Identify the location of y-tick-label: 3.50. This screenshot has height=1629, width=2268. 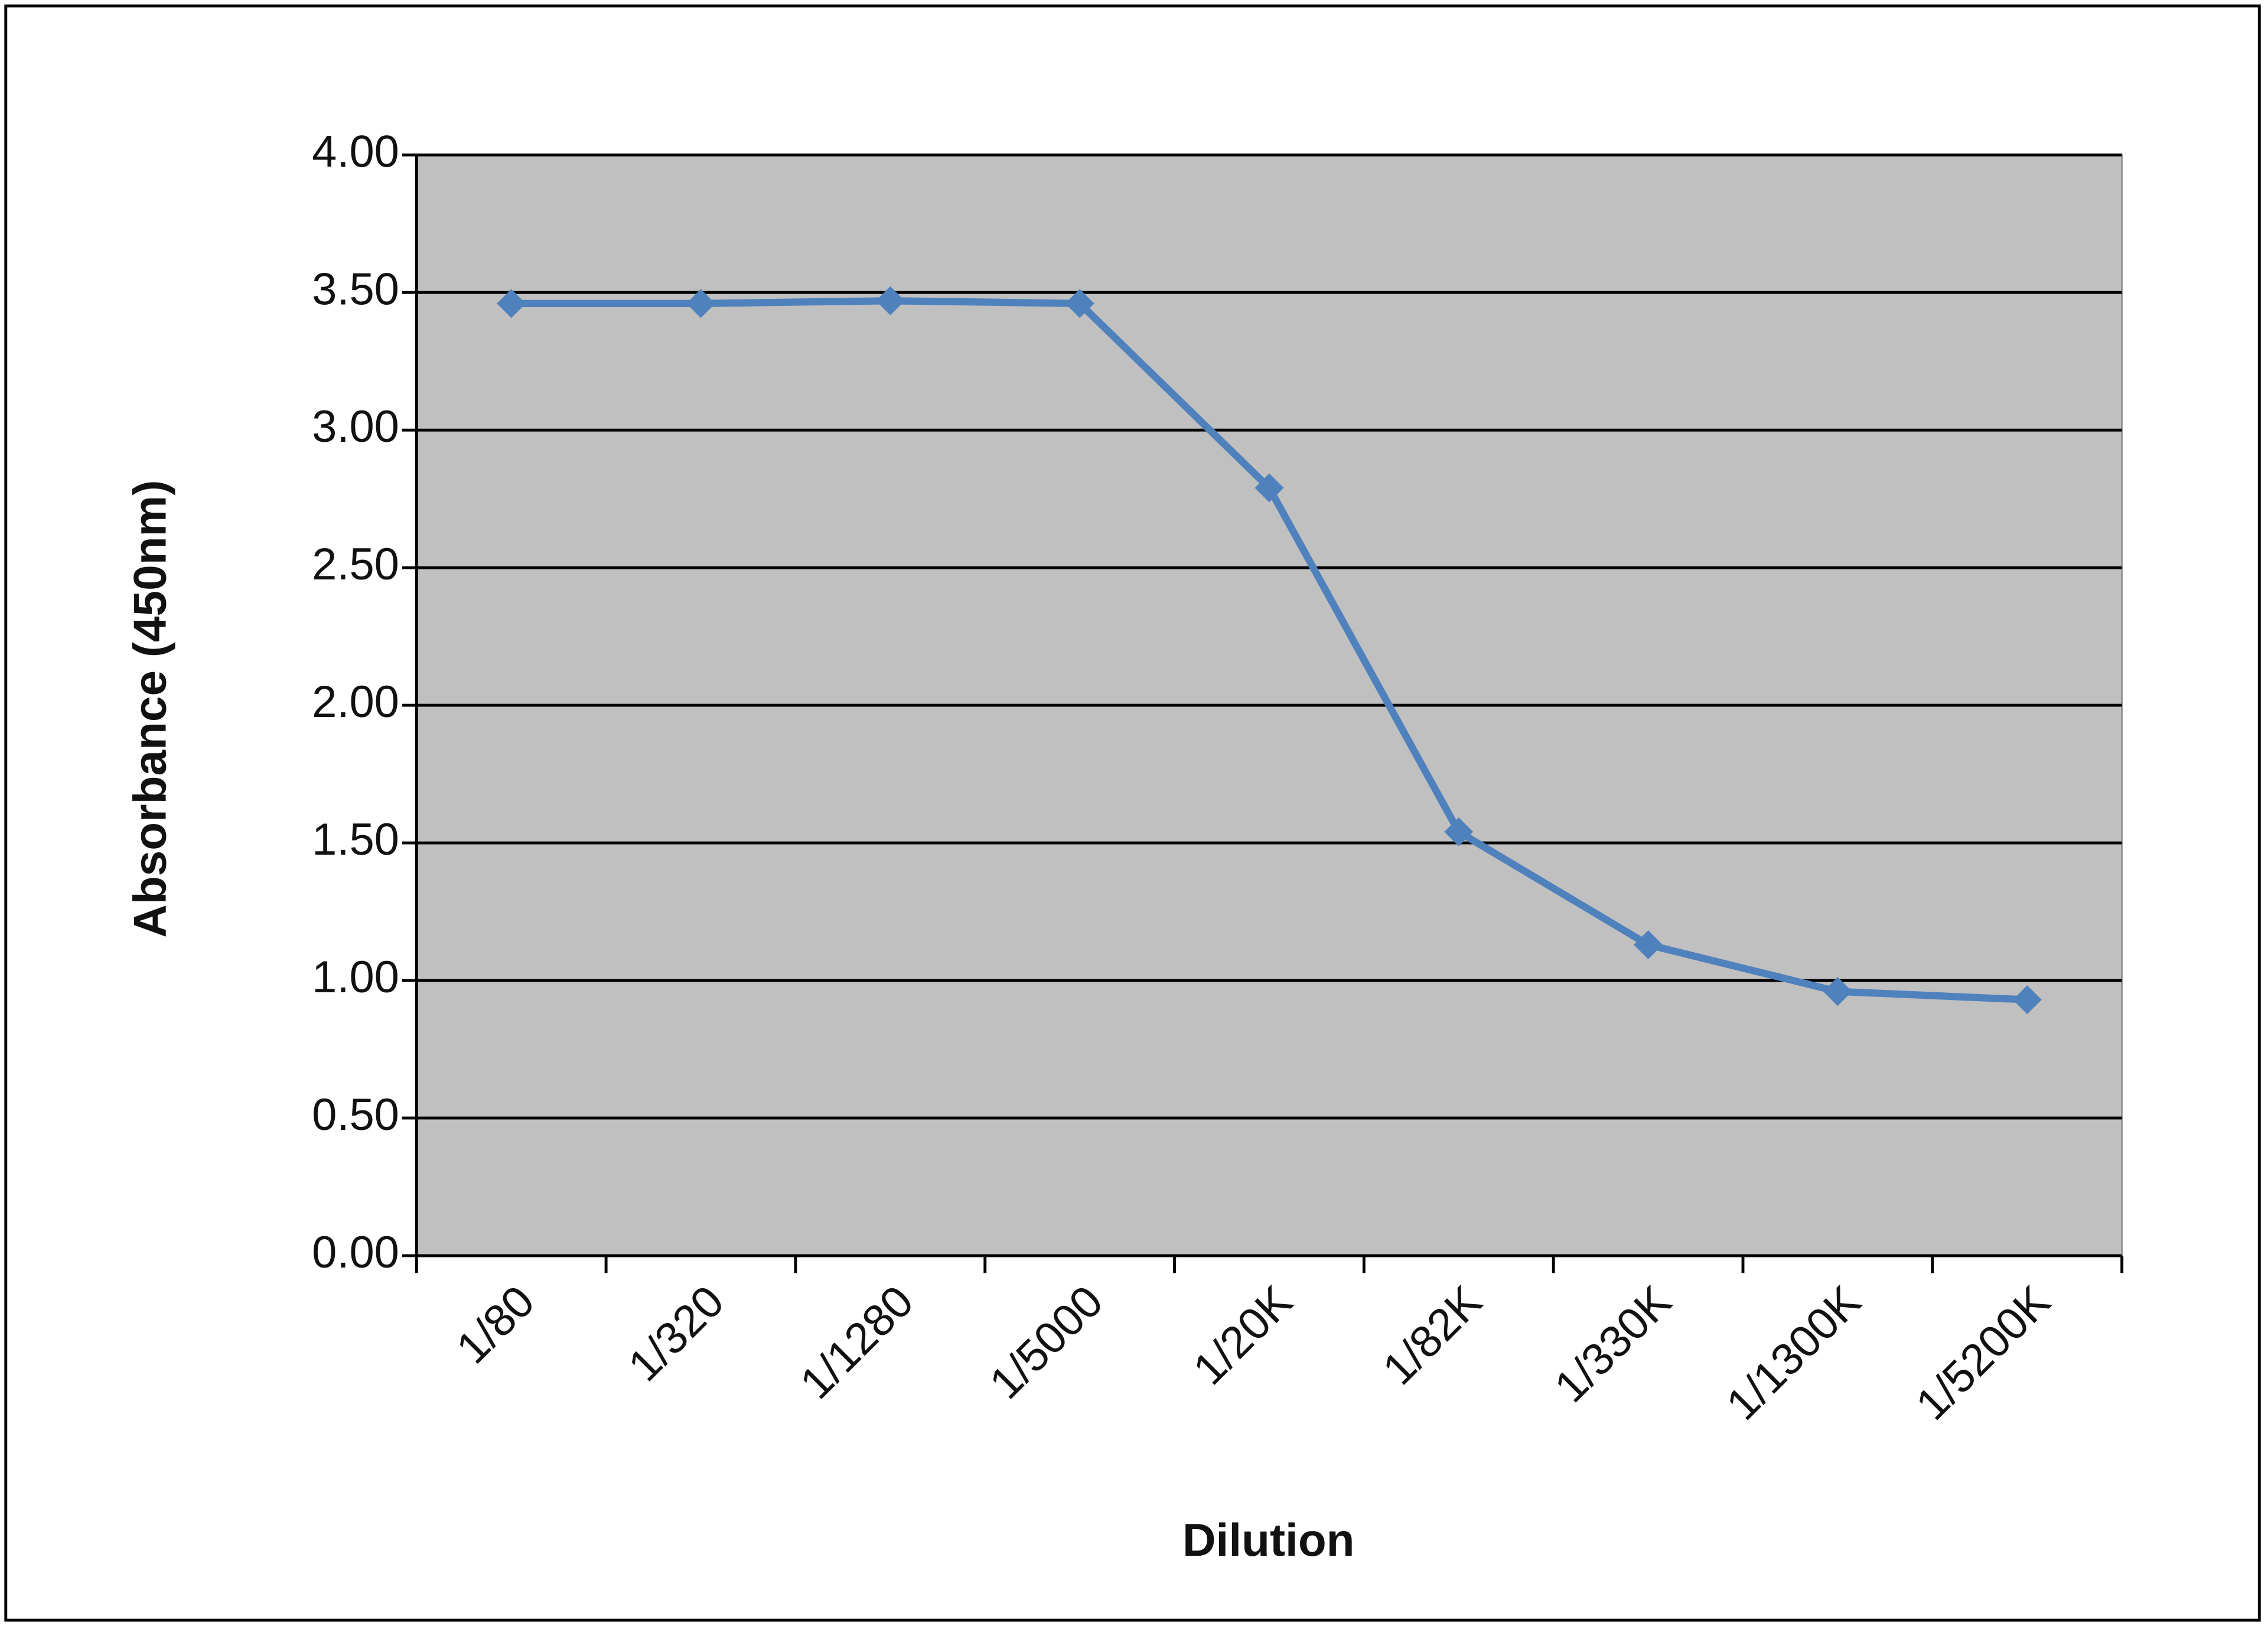
(355, 289).